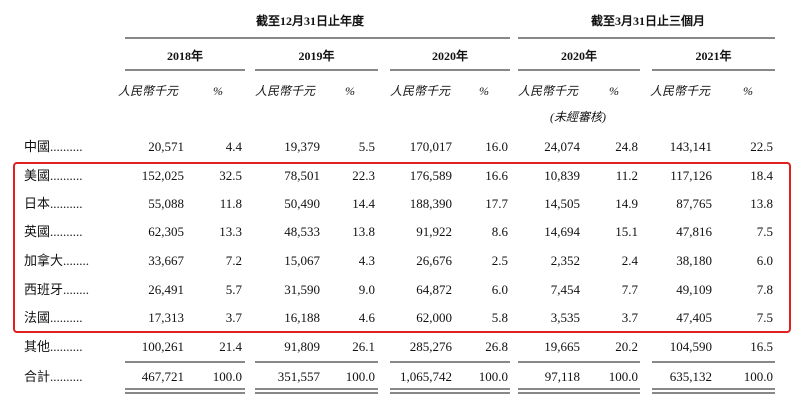  Describe the element at coordinates (500, 317) in the screenshot. I see `cell: 5.8` at that location.